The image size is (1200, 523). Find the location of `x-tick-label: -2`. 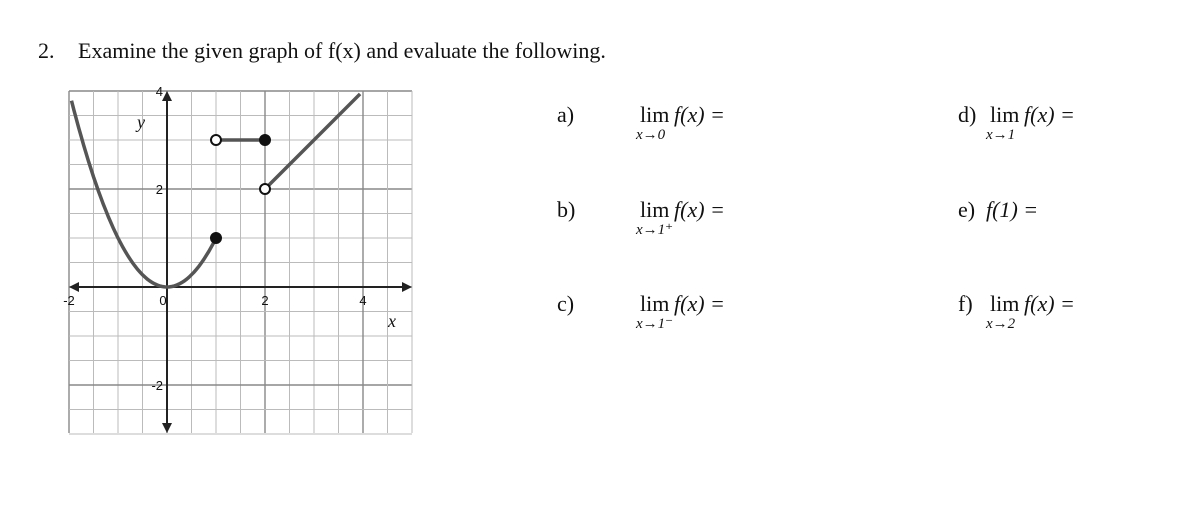

x-tick-label: -2 is located at coordinates (69, 300).